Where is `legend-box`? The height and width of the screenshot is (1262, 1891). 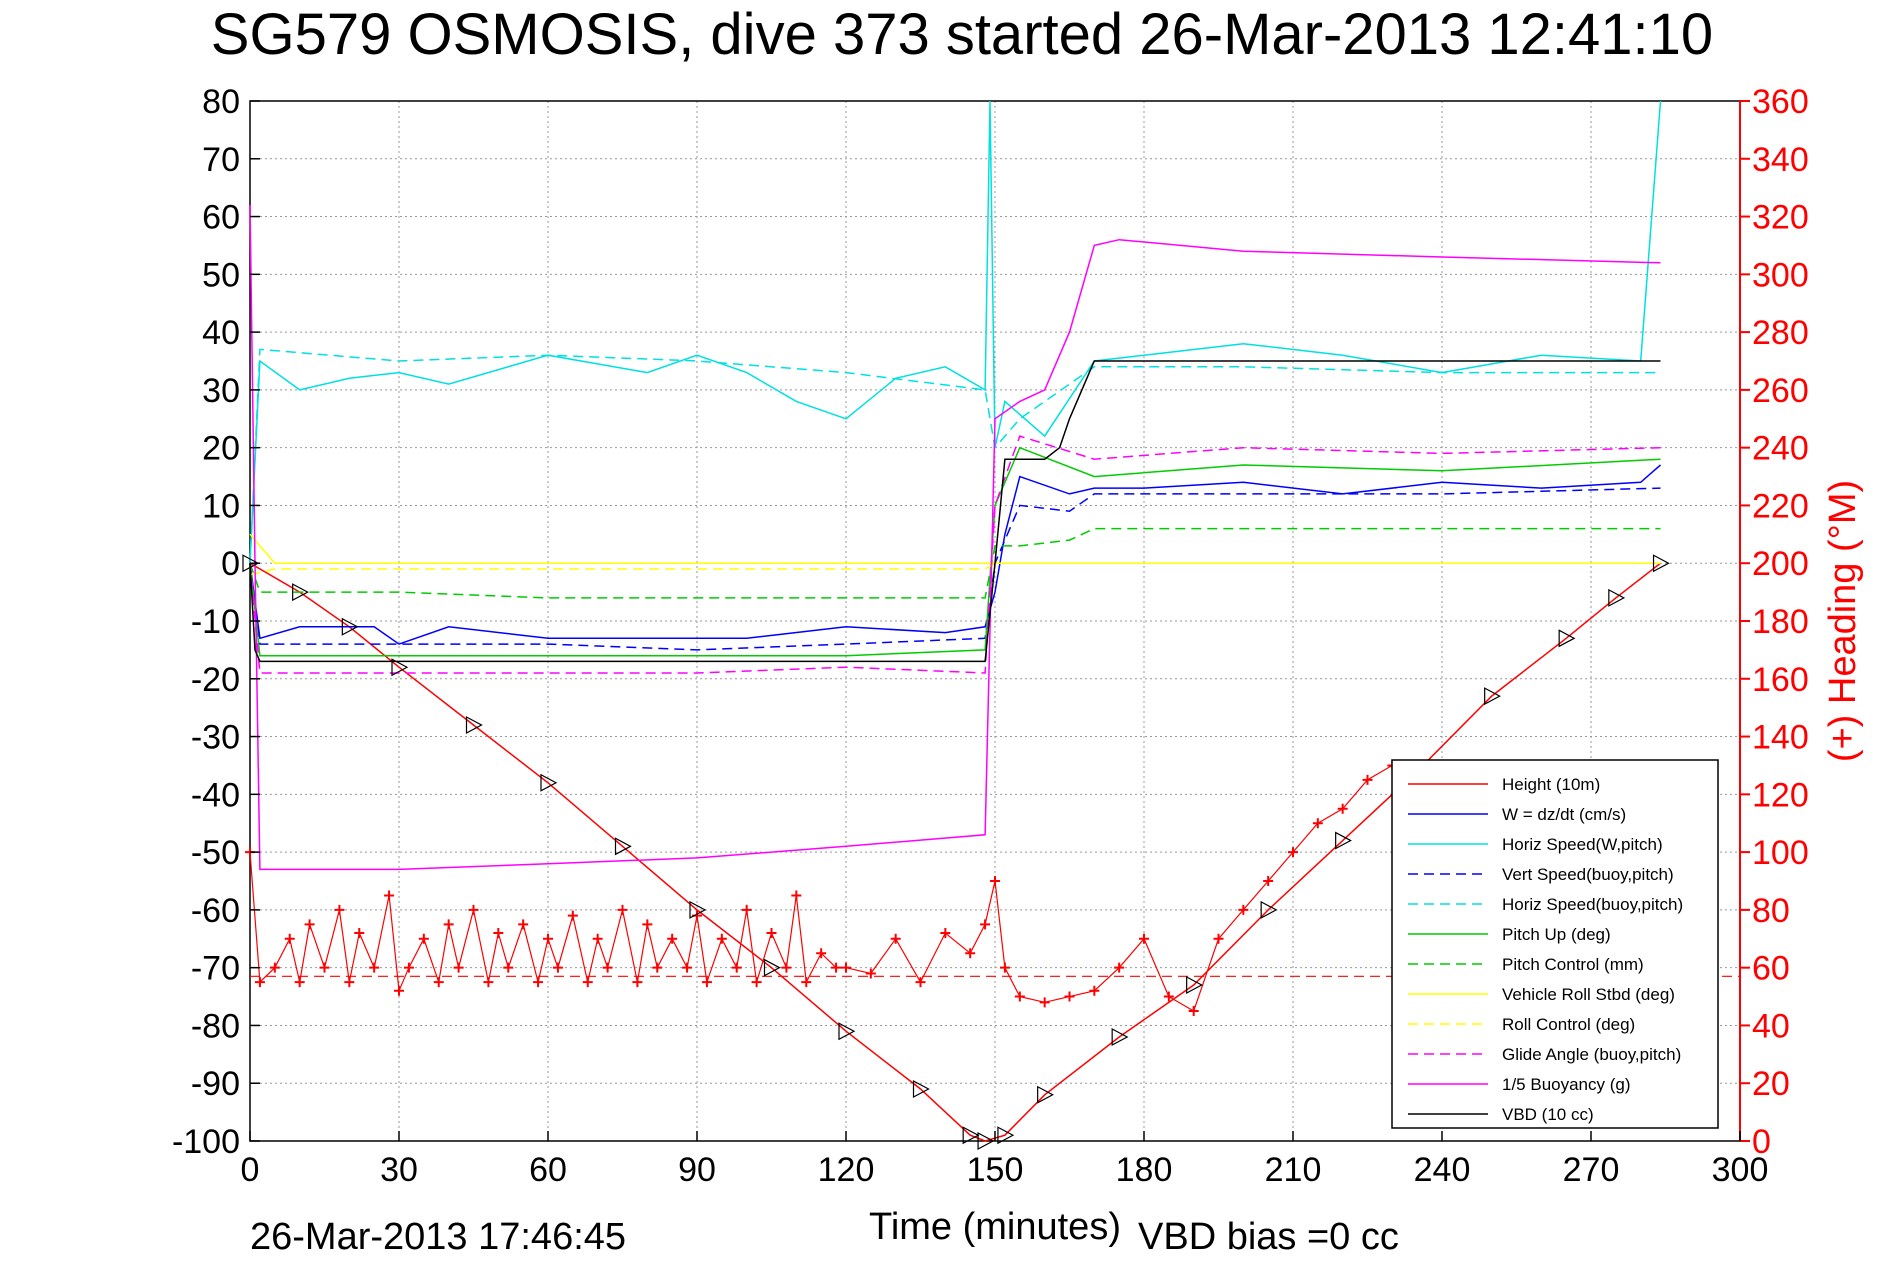
legend-box is located at coordinates (1555, 944).